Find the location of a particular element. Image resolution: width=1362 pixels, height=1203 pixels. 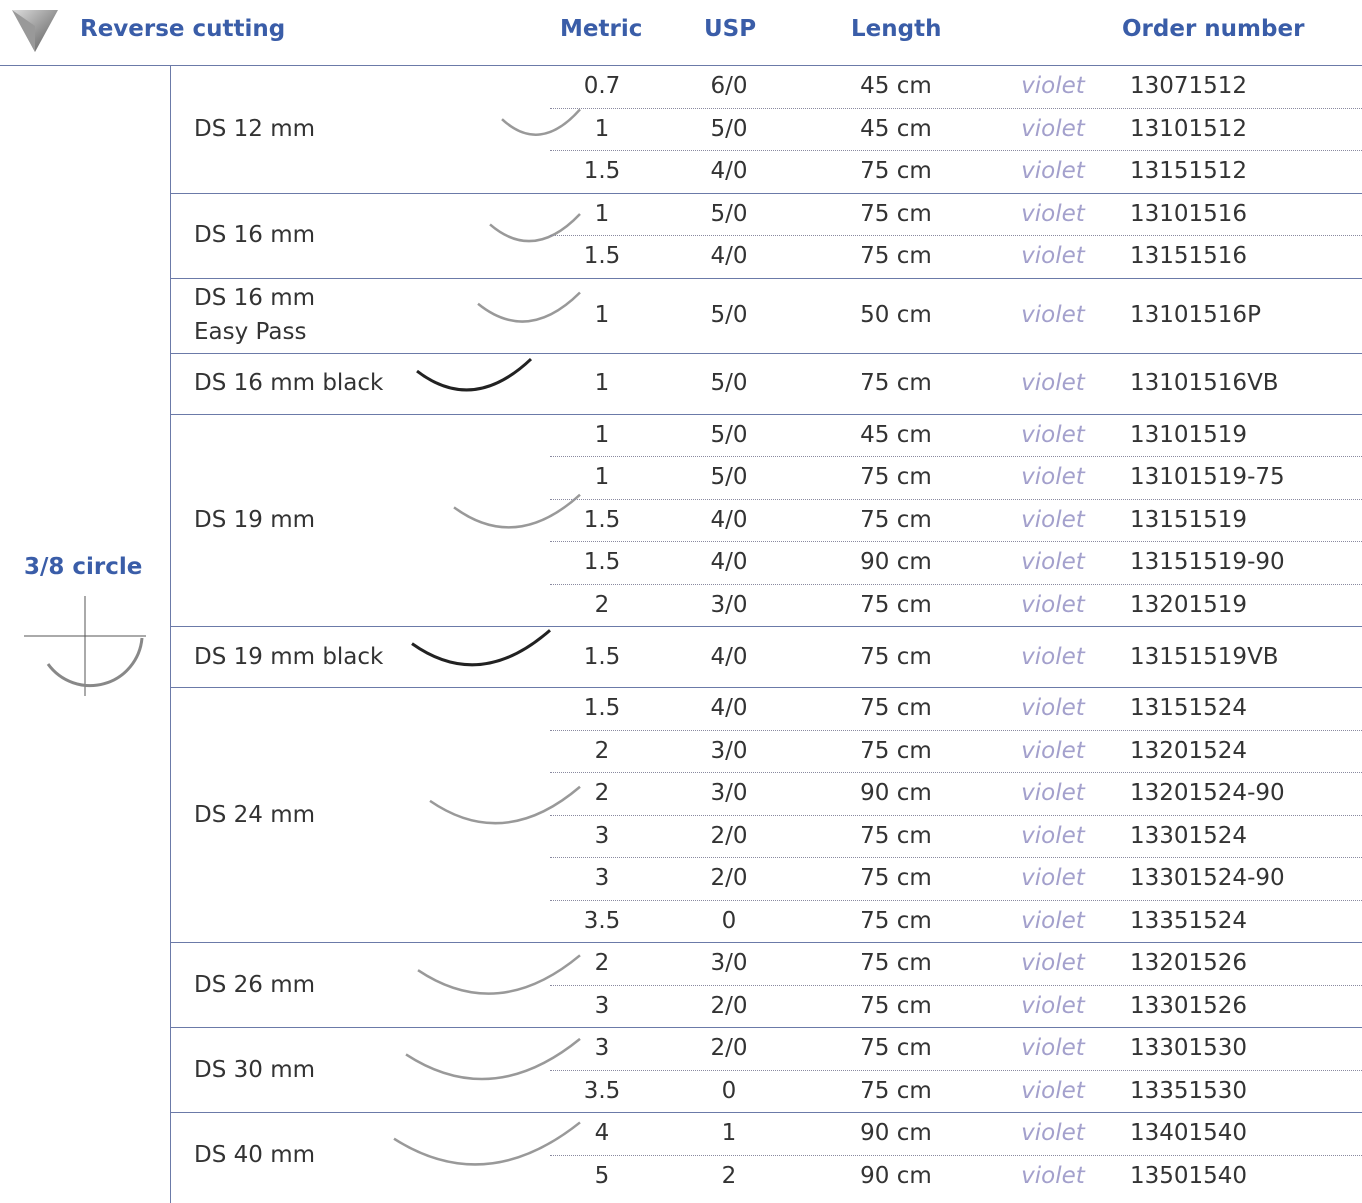

order-number: 13301524-90 is located at coordinates (1207, 878).